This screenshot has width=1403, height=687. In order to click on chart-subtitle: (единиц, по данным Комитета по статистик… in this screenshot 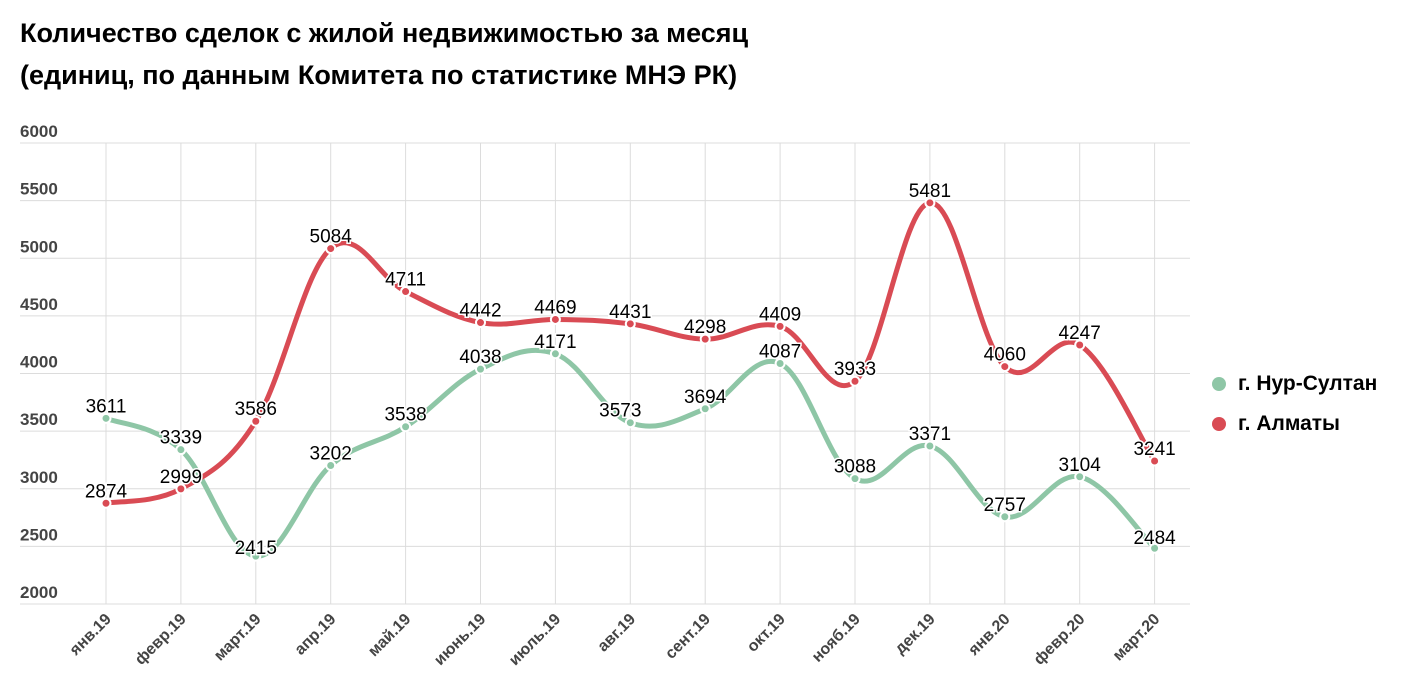, I will do `click(379, 75)`.